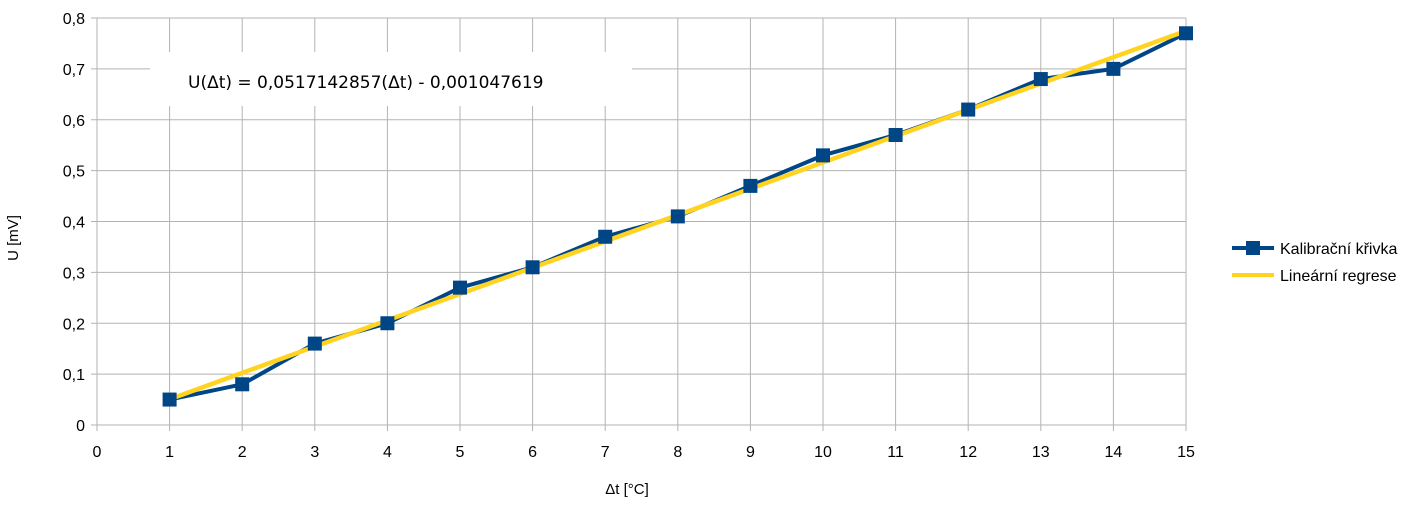 The height and width of the screenshot is (506, 1425). What do you see at coordinates (97, 452) in the screenshot?
I see `x-tick-label: 0` at bounding box center [97, 452].